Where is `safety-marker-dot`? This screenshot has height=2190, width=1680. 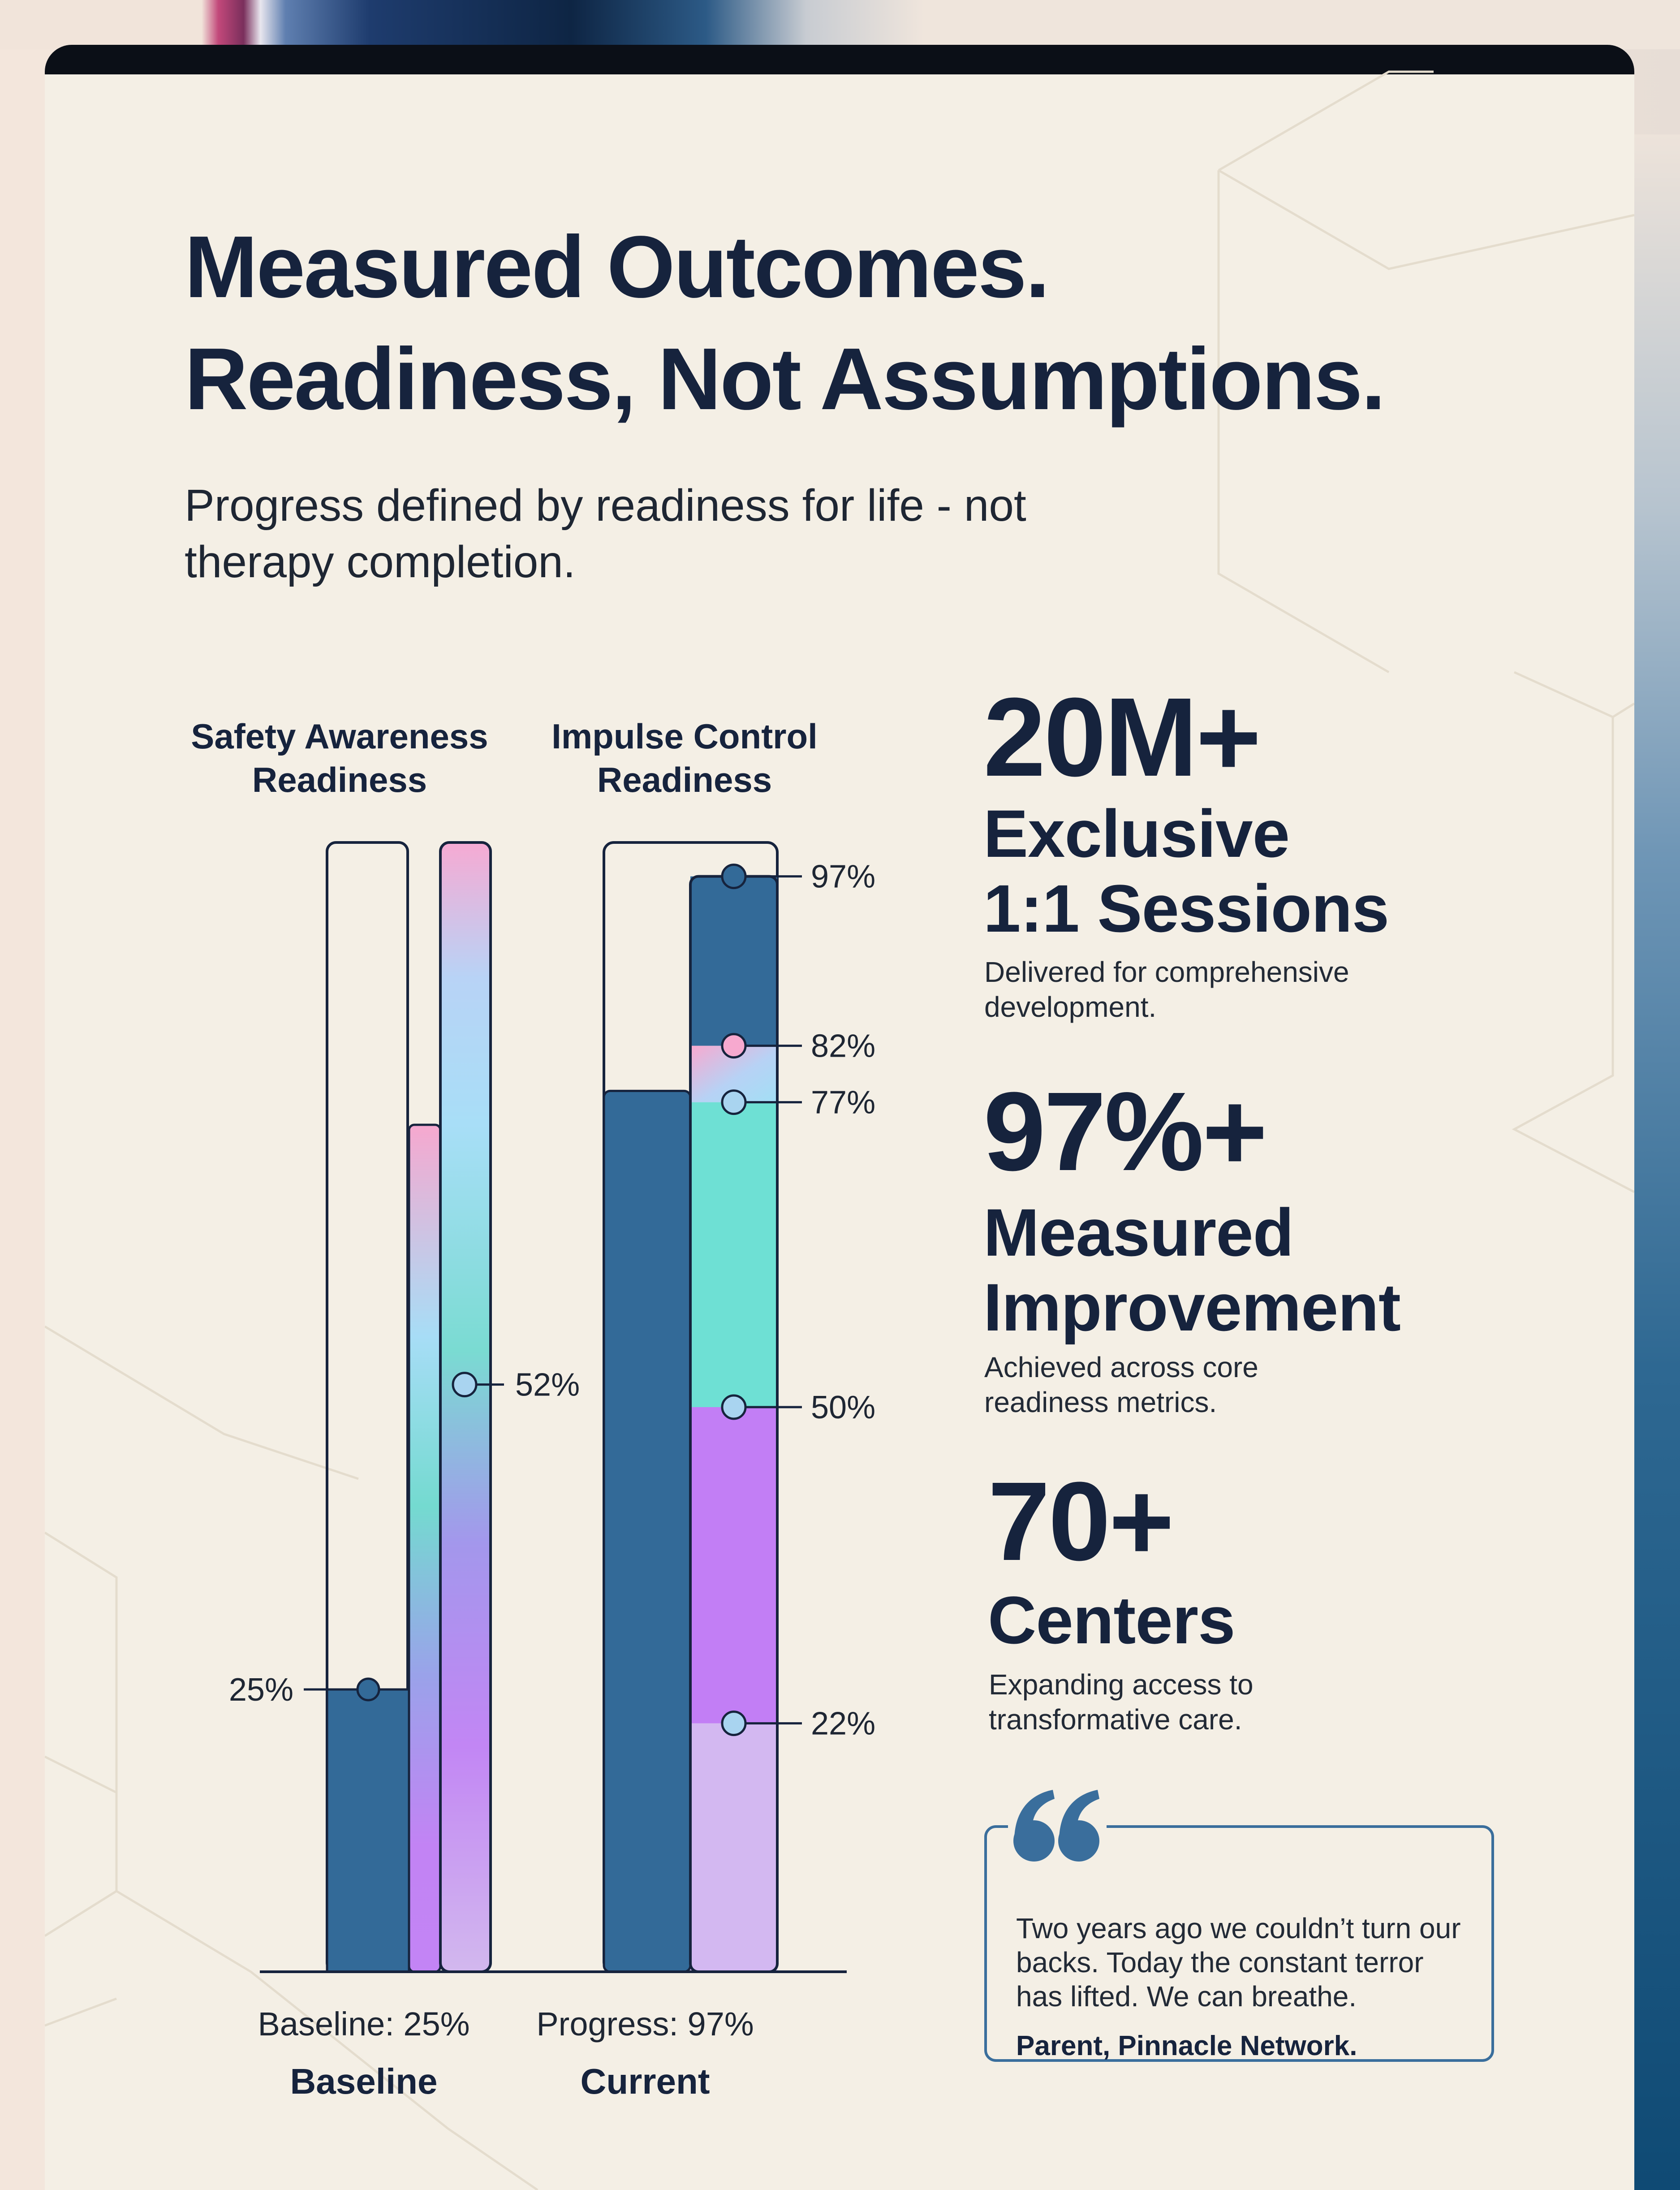
safety-marker-dot is located at coordinates (465, 1385).